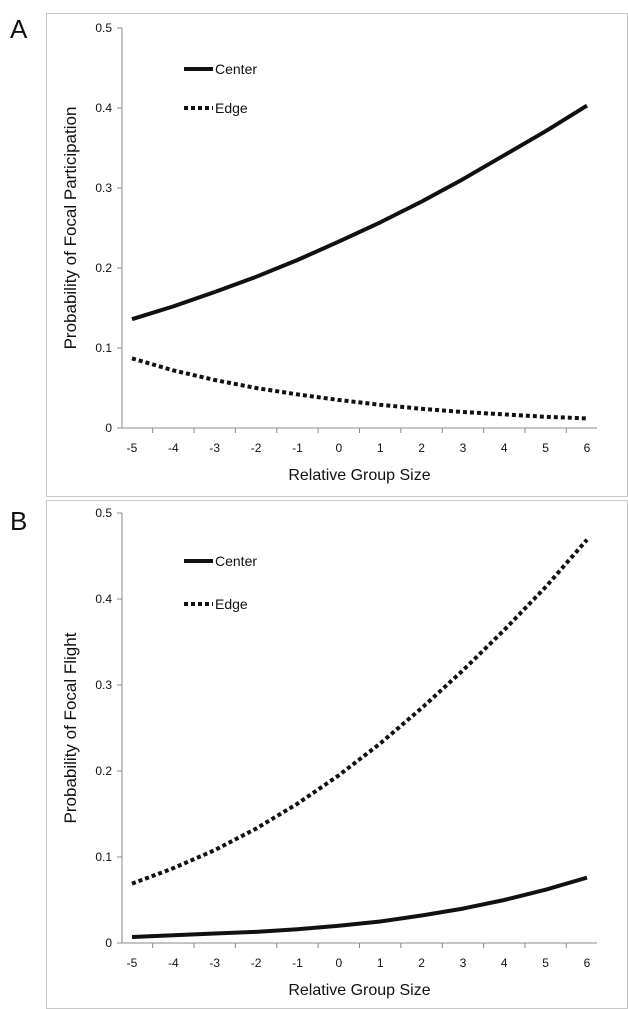 This screenshot has height=1009, width=628. What do you see at coordinates (19, 29) in the screenshot?
I see `panel-a-label: A` at bounding box center [19, 29].